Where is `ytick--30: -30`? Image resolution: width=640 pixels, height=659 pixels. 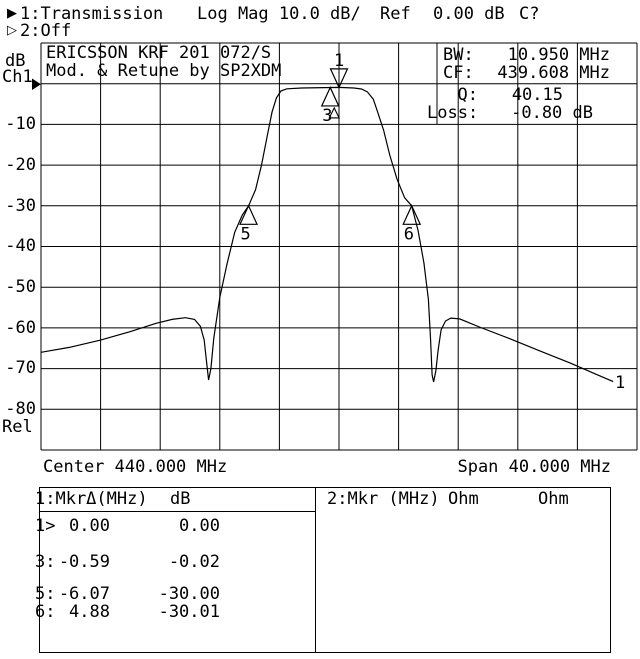
ytick--30: -30 is located at coordinates (20, 206).